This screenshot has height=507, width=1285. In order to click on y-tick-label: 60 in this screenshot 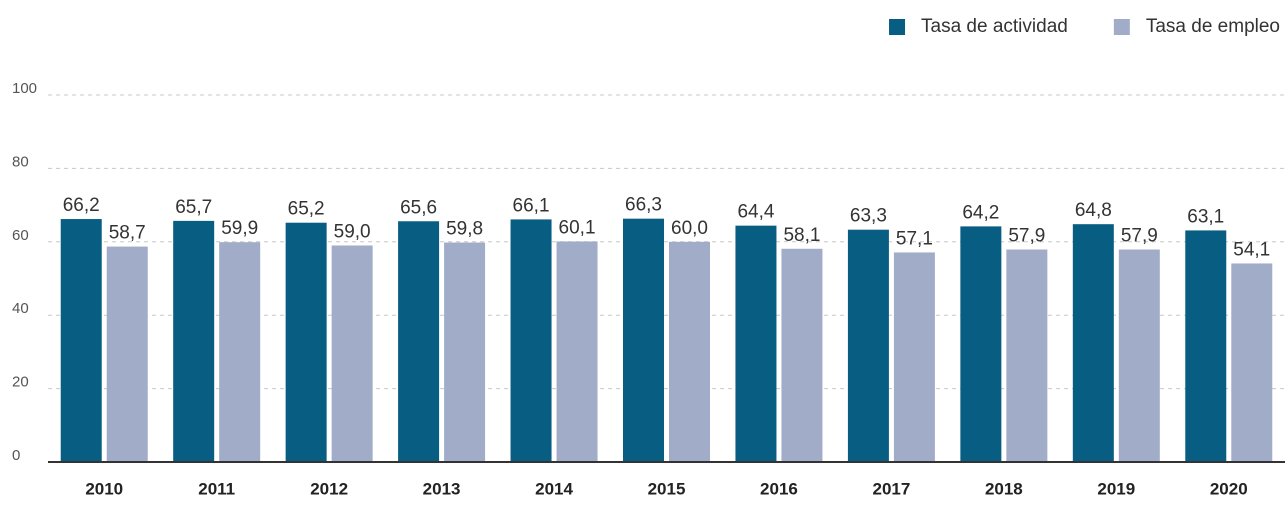, I will do `click(20, 235)`.